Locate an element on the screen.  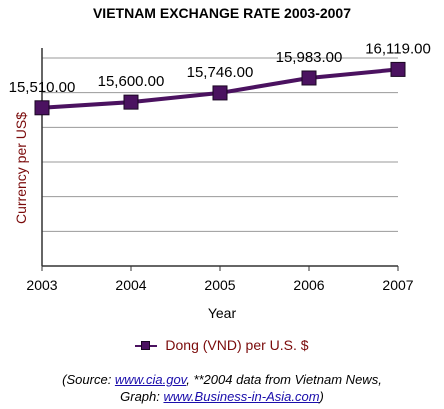
source-line2-prefix: Graph: is located at coordinates (142, 396).